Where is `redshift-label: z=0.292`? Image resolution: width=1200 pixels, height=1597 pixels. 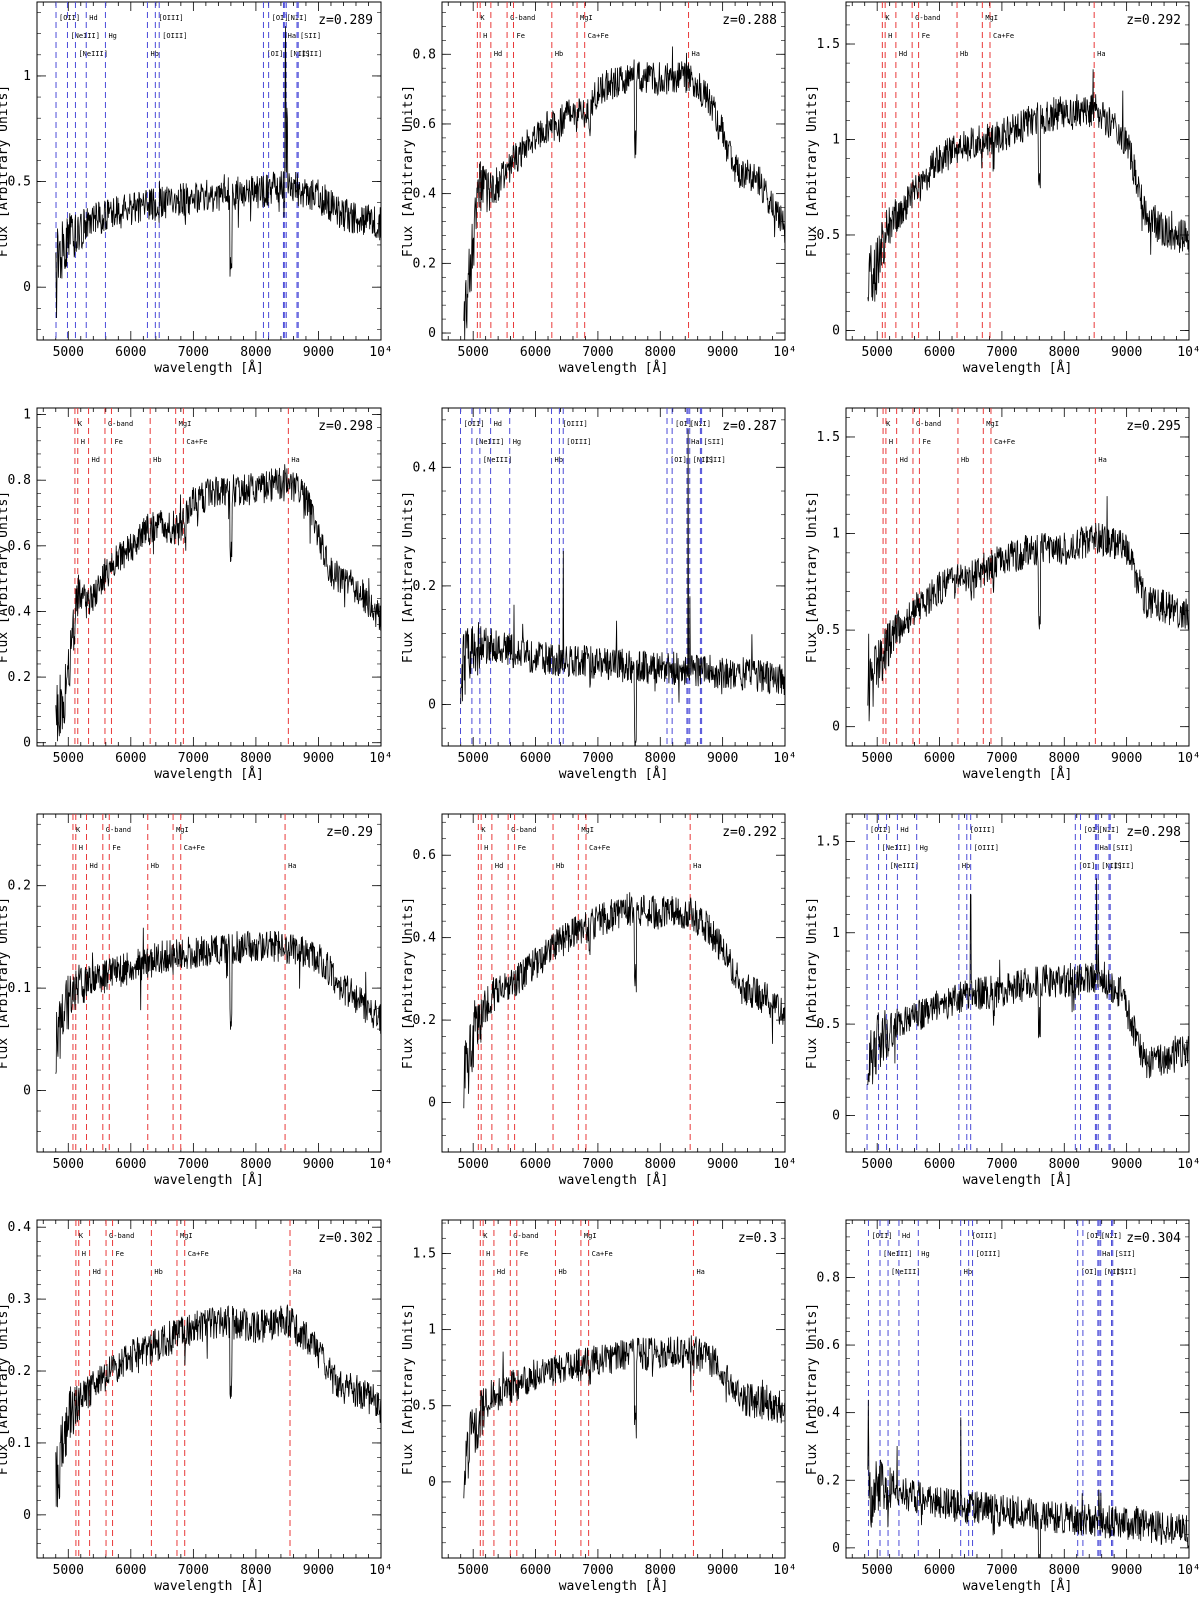
redshift-label: z=0.292 is located at coordinates (1153, 20).